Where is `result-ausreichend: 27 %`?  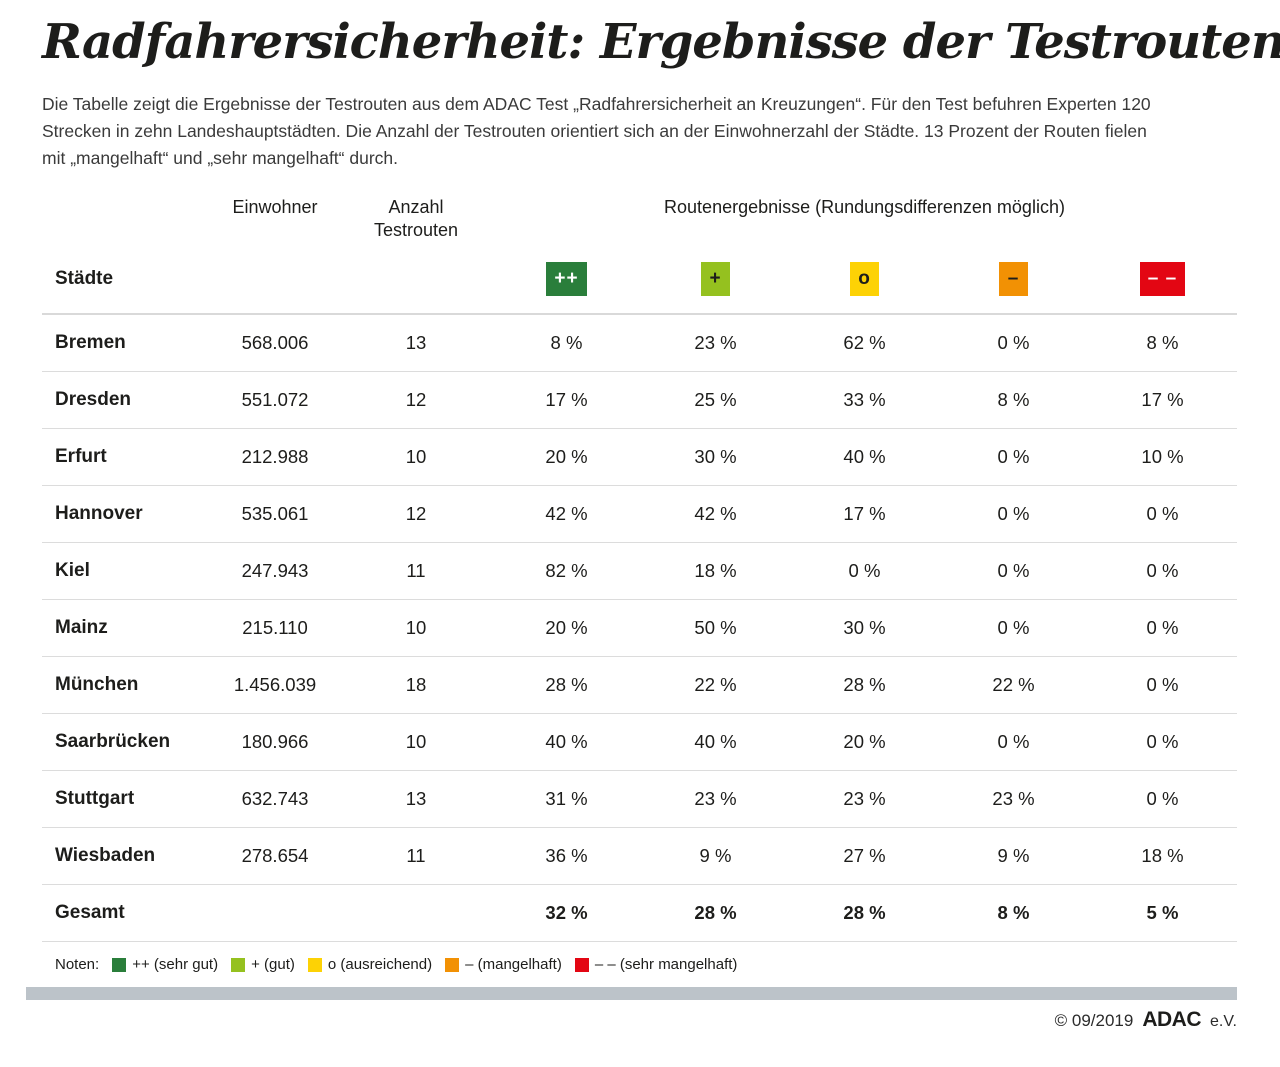 result-ausreichend: 27 % is located at coordinates (864, 855).